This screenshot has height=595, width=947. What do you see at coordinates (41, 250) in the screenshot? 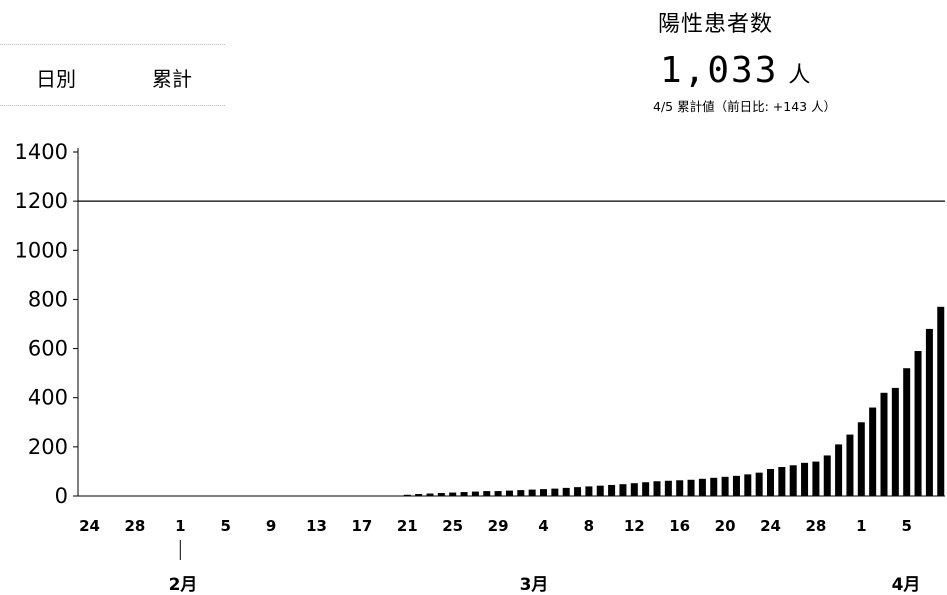
I see `y-tick-label: 1000` at bounding box center [41, 250].